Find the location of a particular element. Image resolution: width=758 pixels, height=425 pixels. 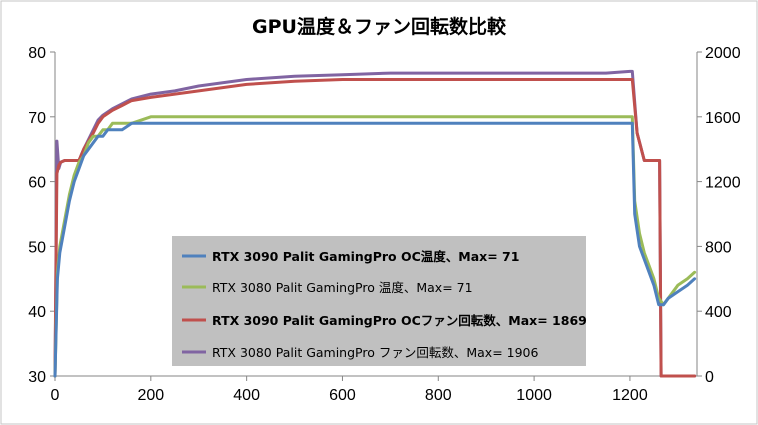

x-tick-label: 400 is located at coordinates (246, 395).